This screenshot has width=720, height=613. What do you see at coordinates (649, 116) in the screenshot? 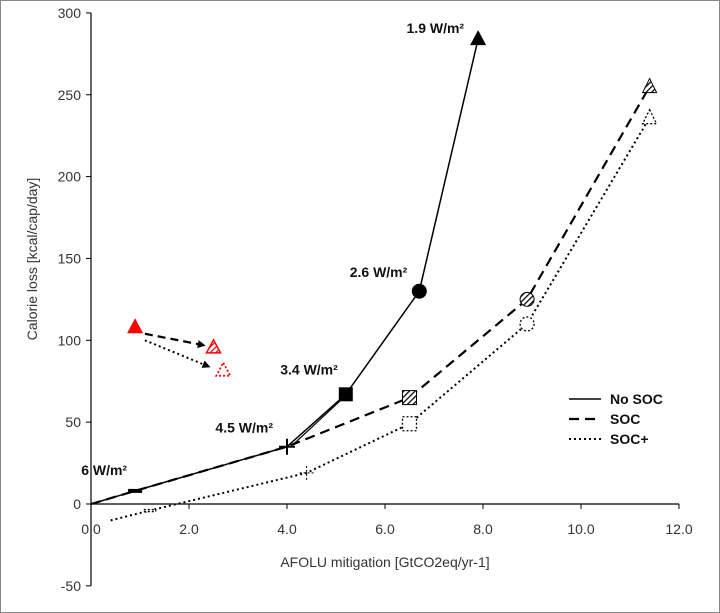
I see `marker-dotted-triangle` at bounding box center [649, 116].